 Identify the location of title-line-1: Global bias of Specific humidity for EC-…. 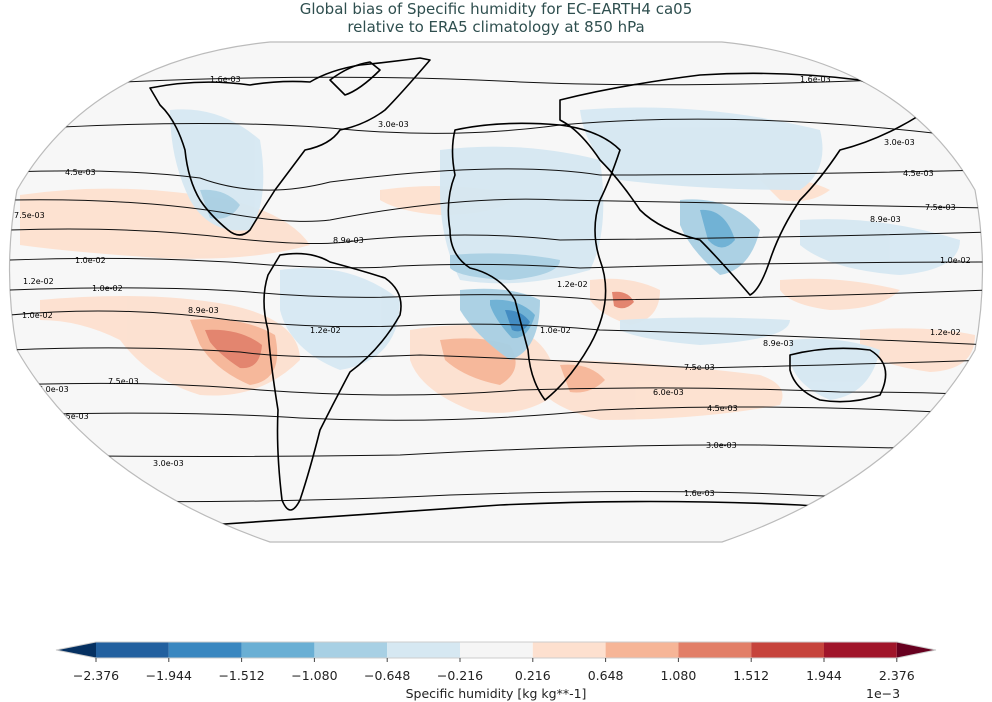
(496, 9).